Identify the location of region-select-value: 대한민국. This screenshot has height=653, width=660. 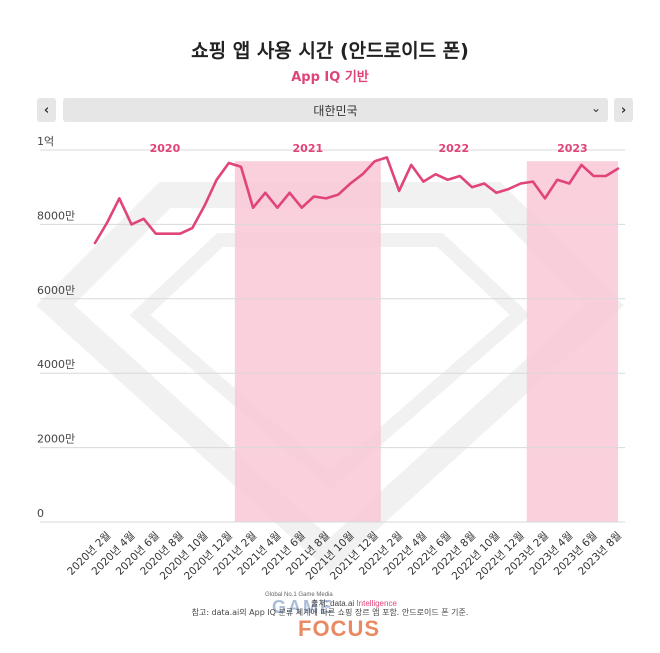
(335, 111).